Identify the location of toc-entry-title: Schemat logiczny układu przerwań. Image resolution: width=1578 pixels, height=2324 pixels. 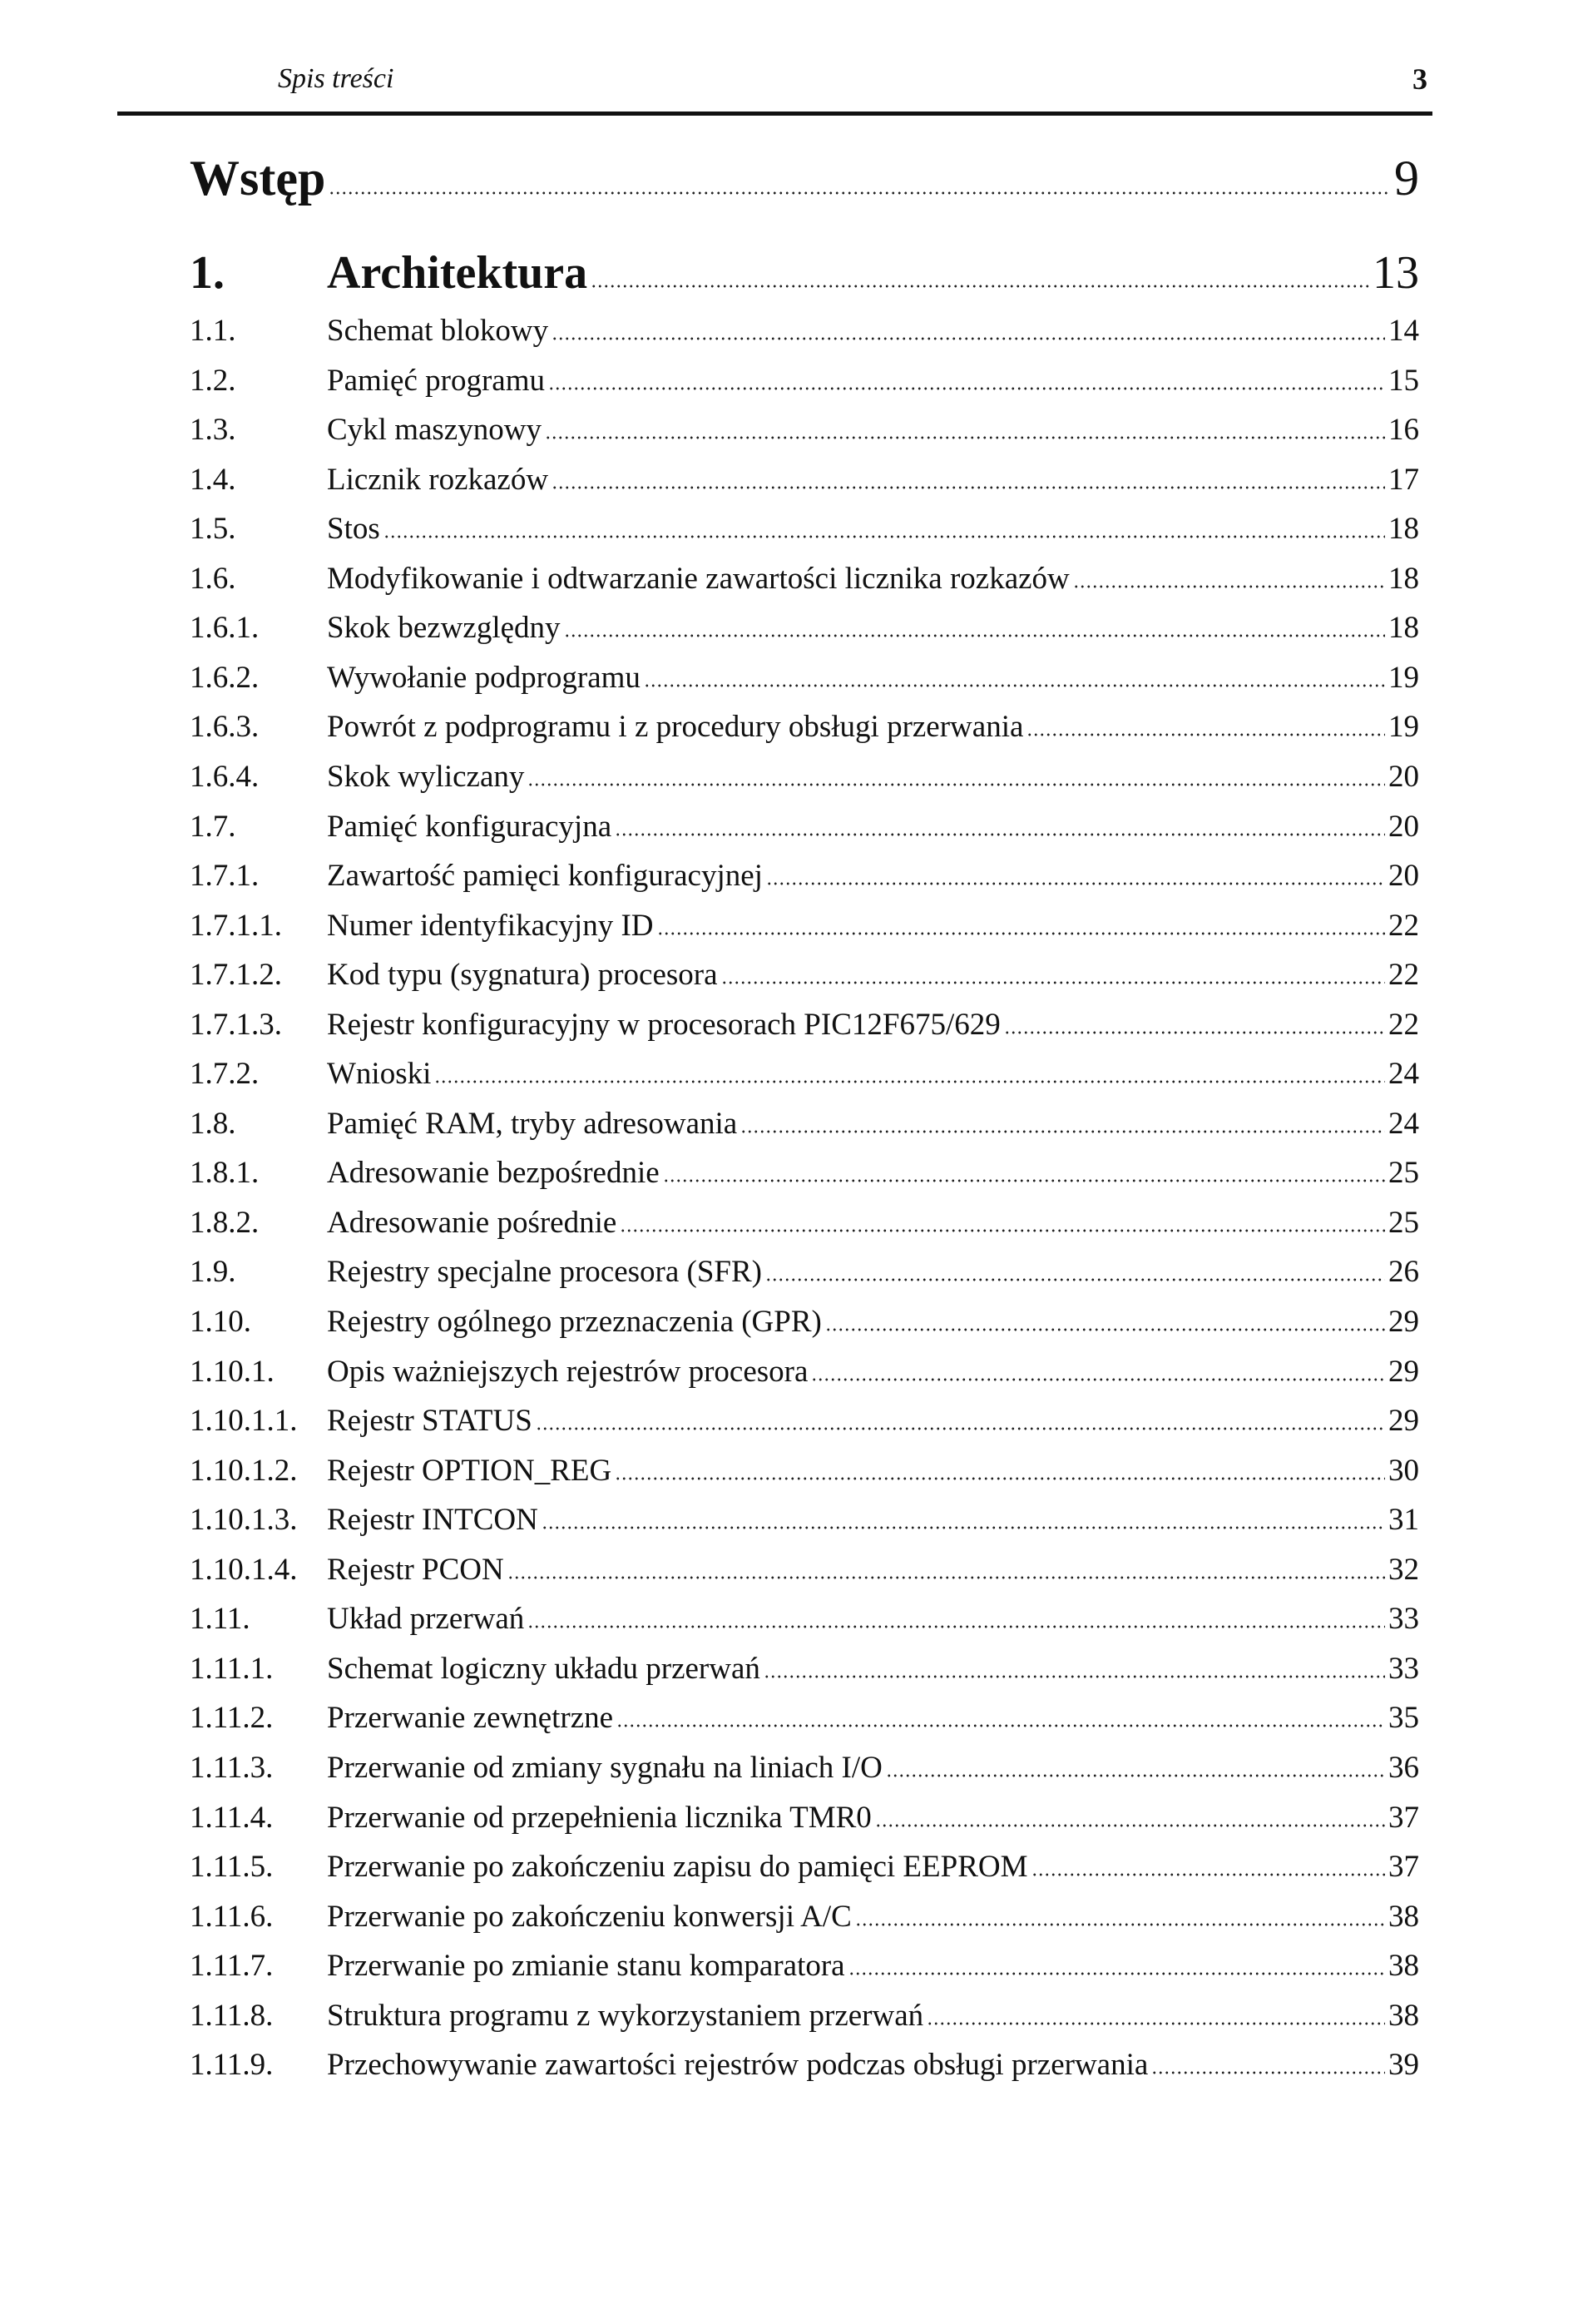
(544, 1668).